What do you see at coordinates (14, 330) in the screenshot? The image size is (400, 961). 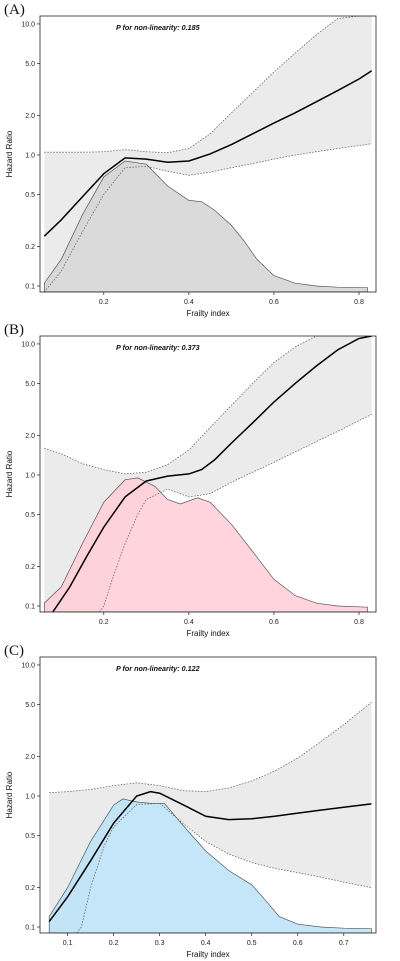 I see `panel-label: (B)` at bounding box center [14, 330].